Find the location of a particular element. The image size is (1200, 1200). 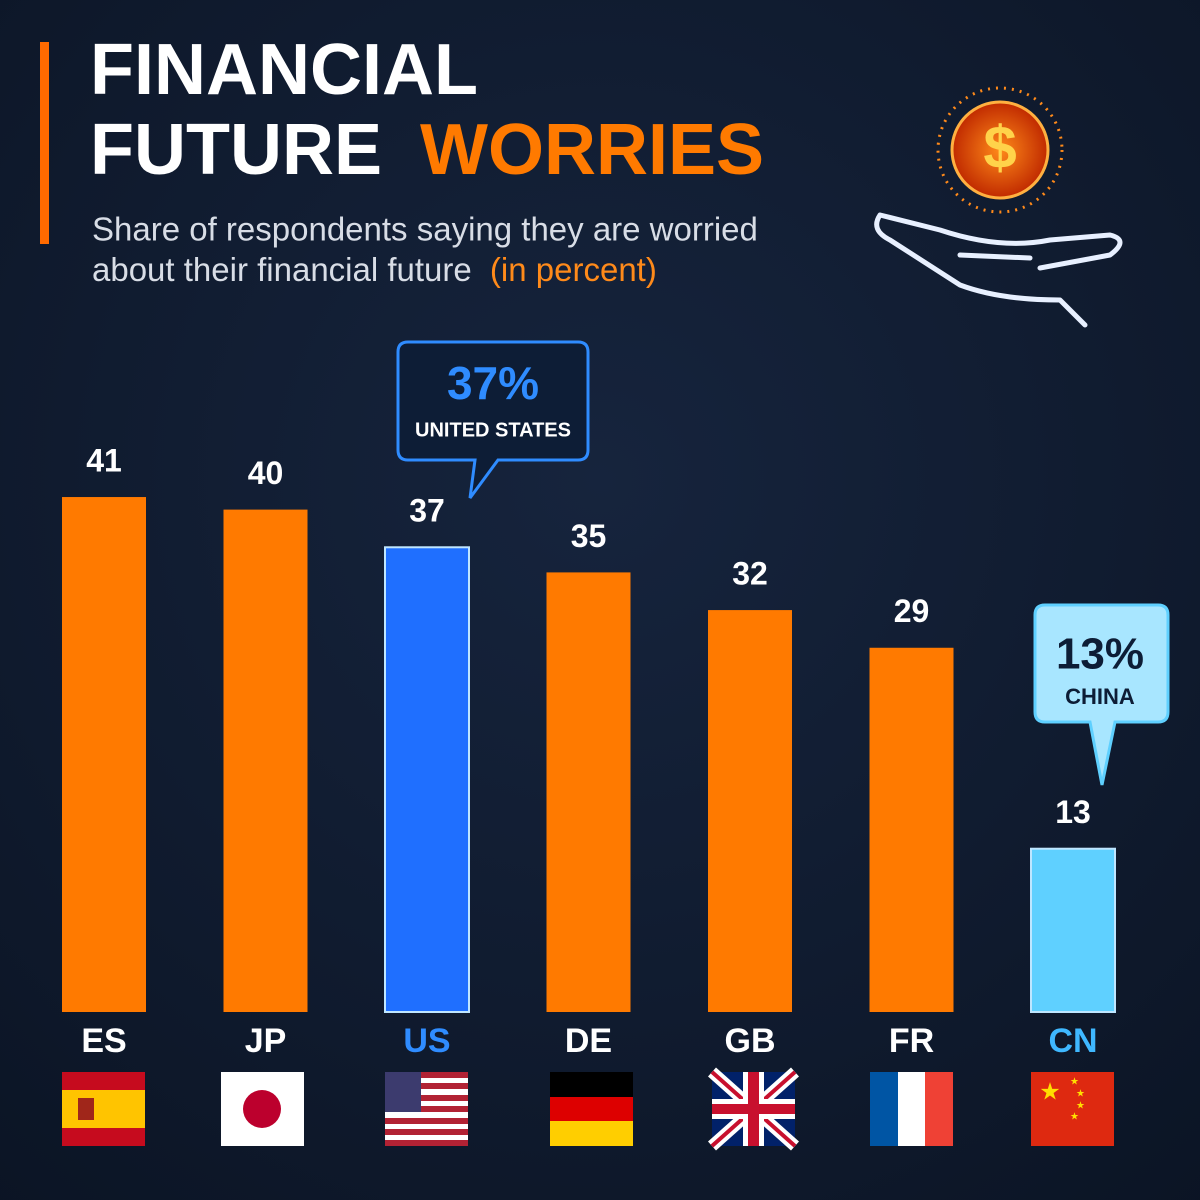

subtitle-accent: (in percent) is located at coordinates (573, 269).